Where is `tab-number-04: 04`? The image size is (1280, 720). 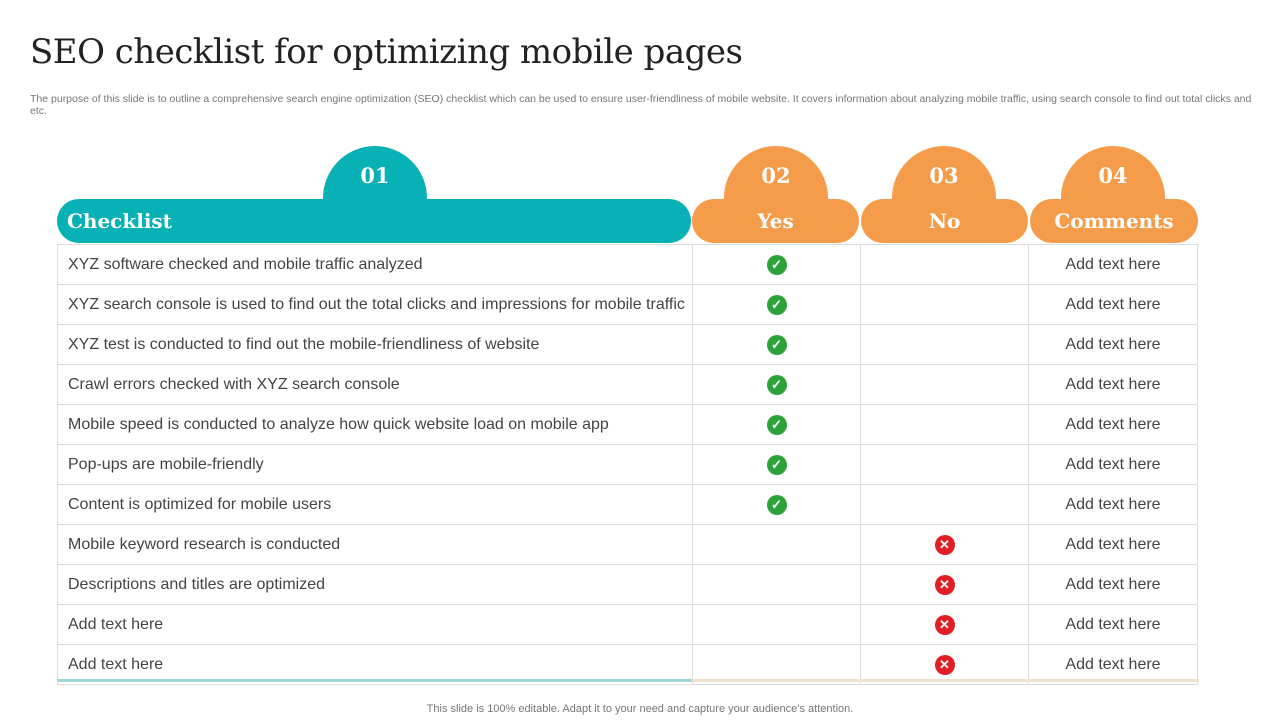
tab-number-04: 04 is located at coordinates (1113, 172).